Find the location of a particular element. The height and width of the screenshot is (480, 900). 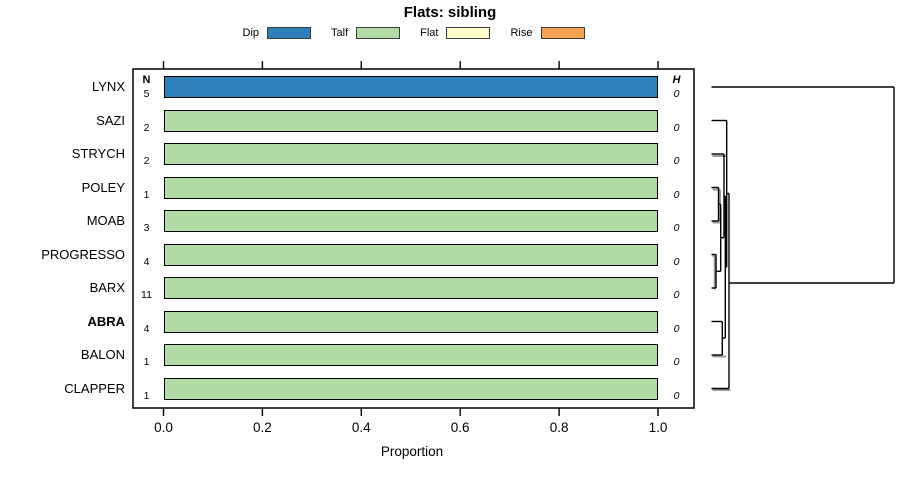

x-axis-label: Proportion is located at coordinates (412, 451).